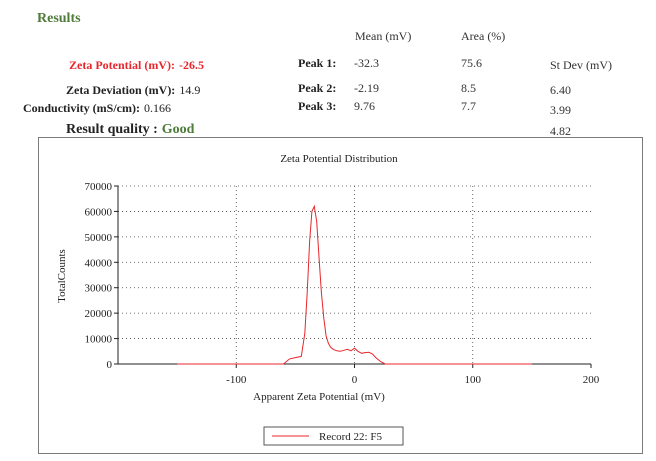 Image resolution: width=656 pixels, height=461 pixels. What do you see at coordinates (355, 380) in the screenshot?
I see `x-tick-label: 0` at bounding box center [355, 380].